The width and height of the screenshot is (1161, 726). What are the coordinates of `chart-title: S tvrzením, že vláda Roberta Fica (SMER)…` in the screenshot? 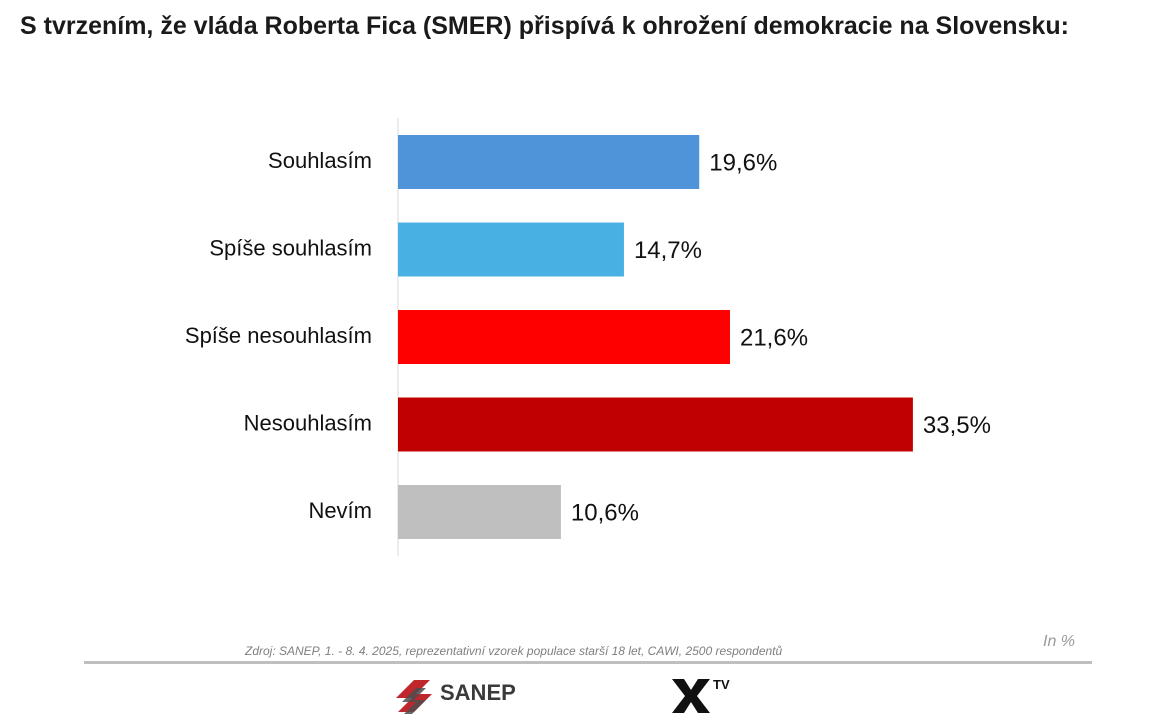 It's located at (544, 26).